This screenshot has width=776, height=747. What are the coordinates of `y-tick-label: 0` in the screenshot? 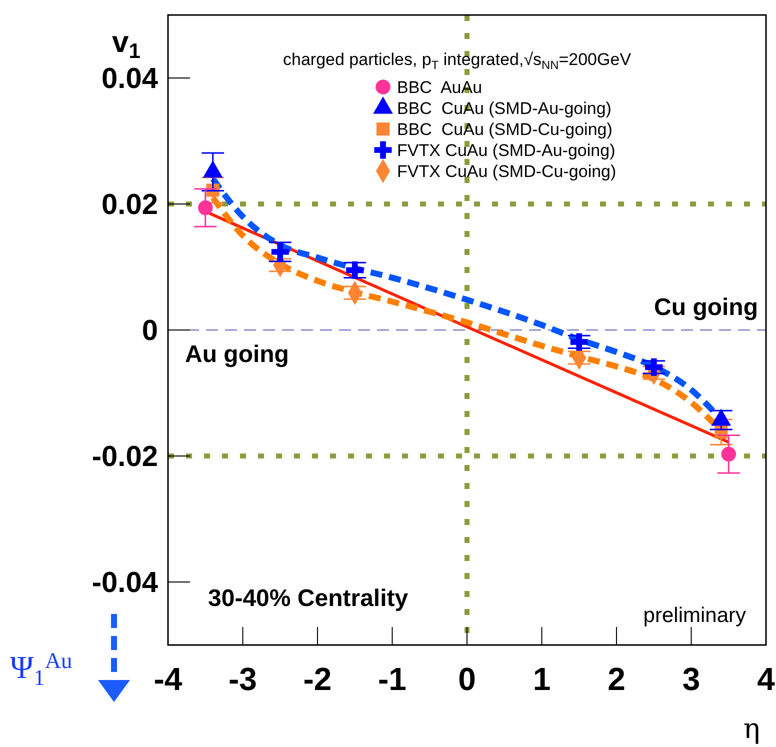 It's located at (150, 331).